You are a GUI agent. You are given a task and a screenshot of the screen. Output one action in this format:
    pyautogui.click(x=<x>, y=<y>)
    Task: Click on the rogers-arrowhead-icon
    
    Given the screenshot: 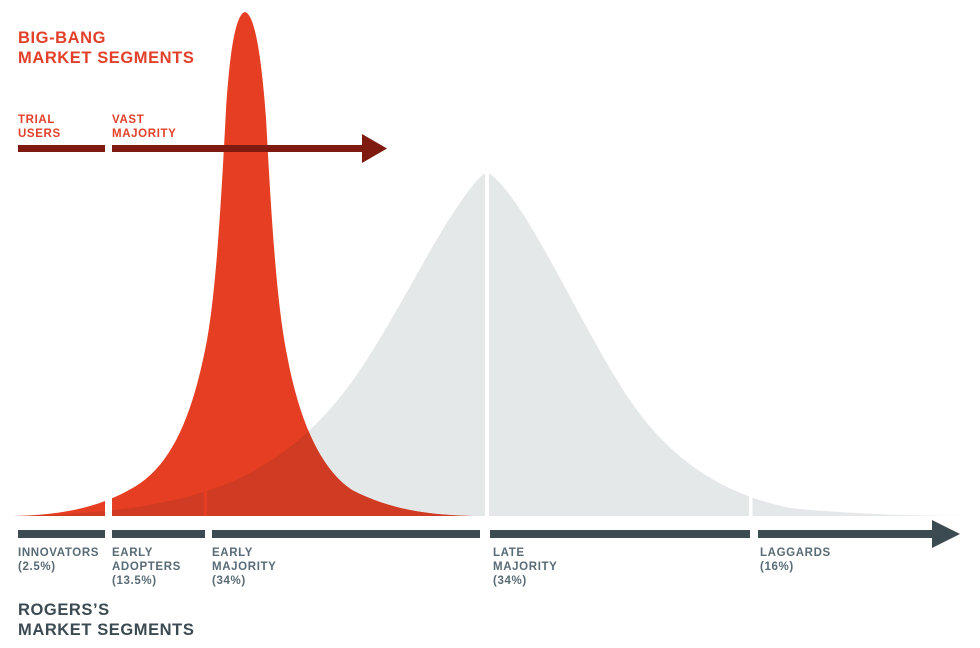 What is the action you would take?
    pyautogui.click(x=946, y=534)
    